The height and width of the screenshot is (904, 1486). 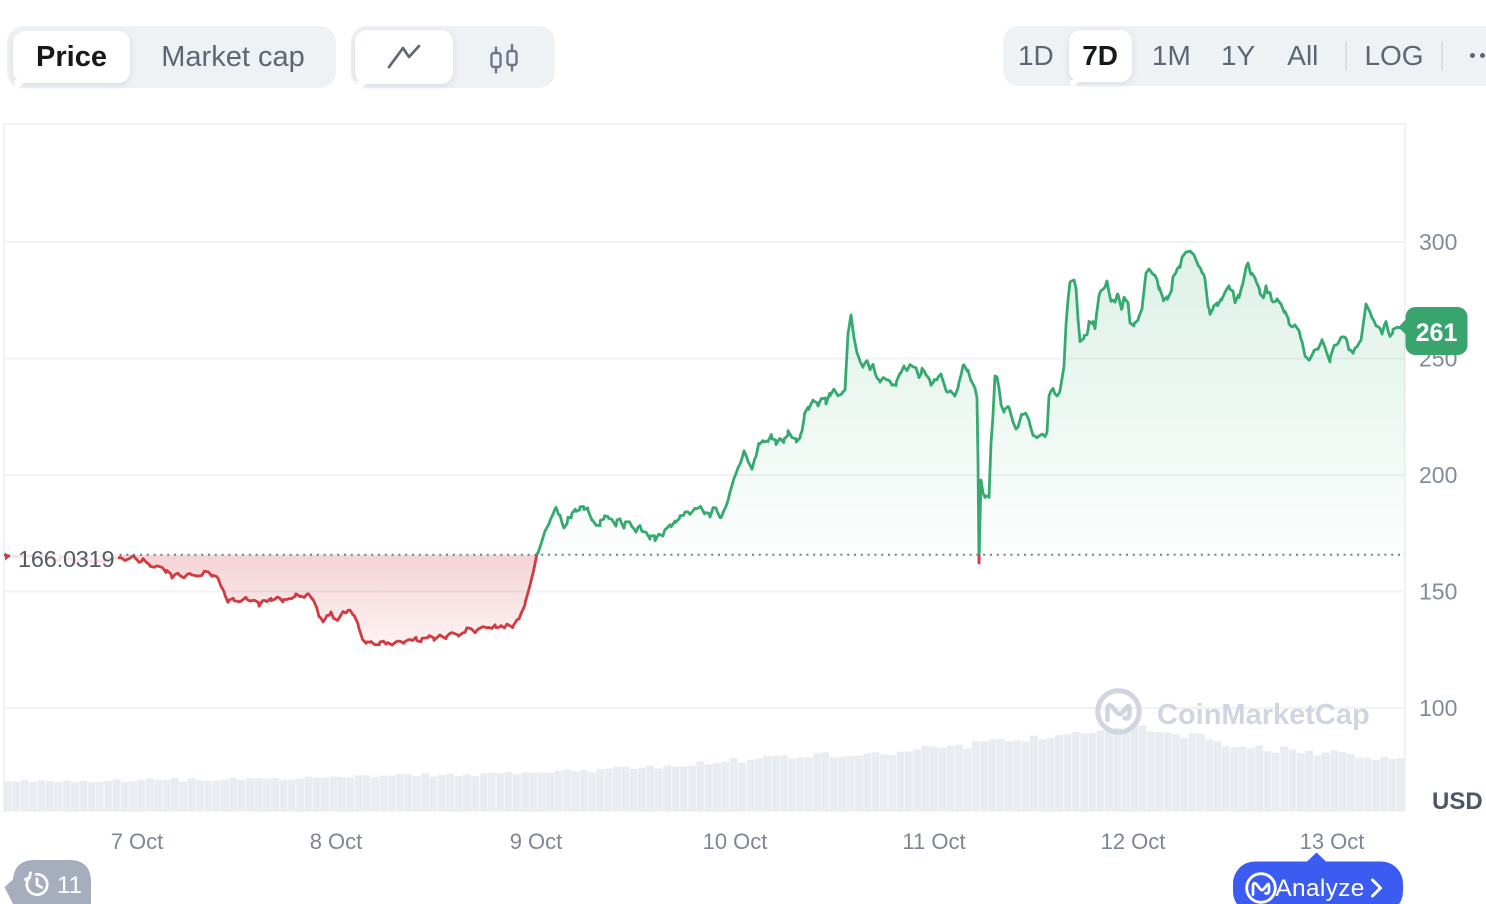 What do you see at coordinates (66, 559) in the screenshot?
I see `svg-text: 166.0319` at bounding box center [66, 559].